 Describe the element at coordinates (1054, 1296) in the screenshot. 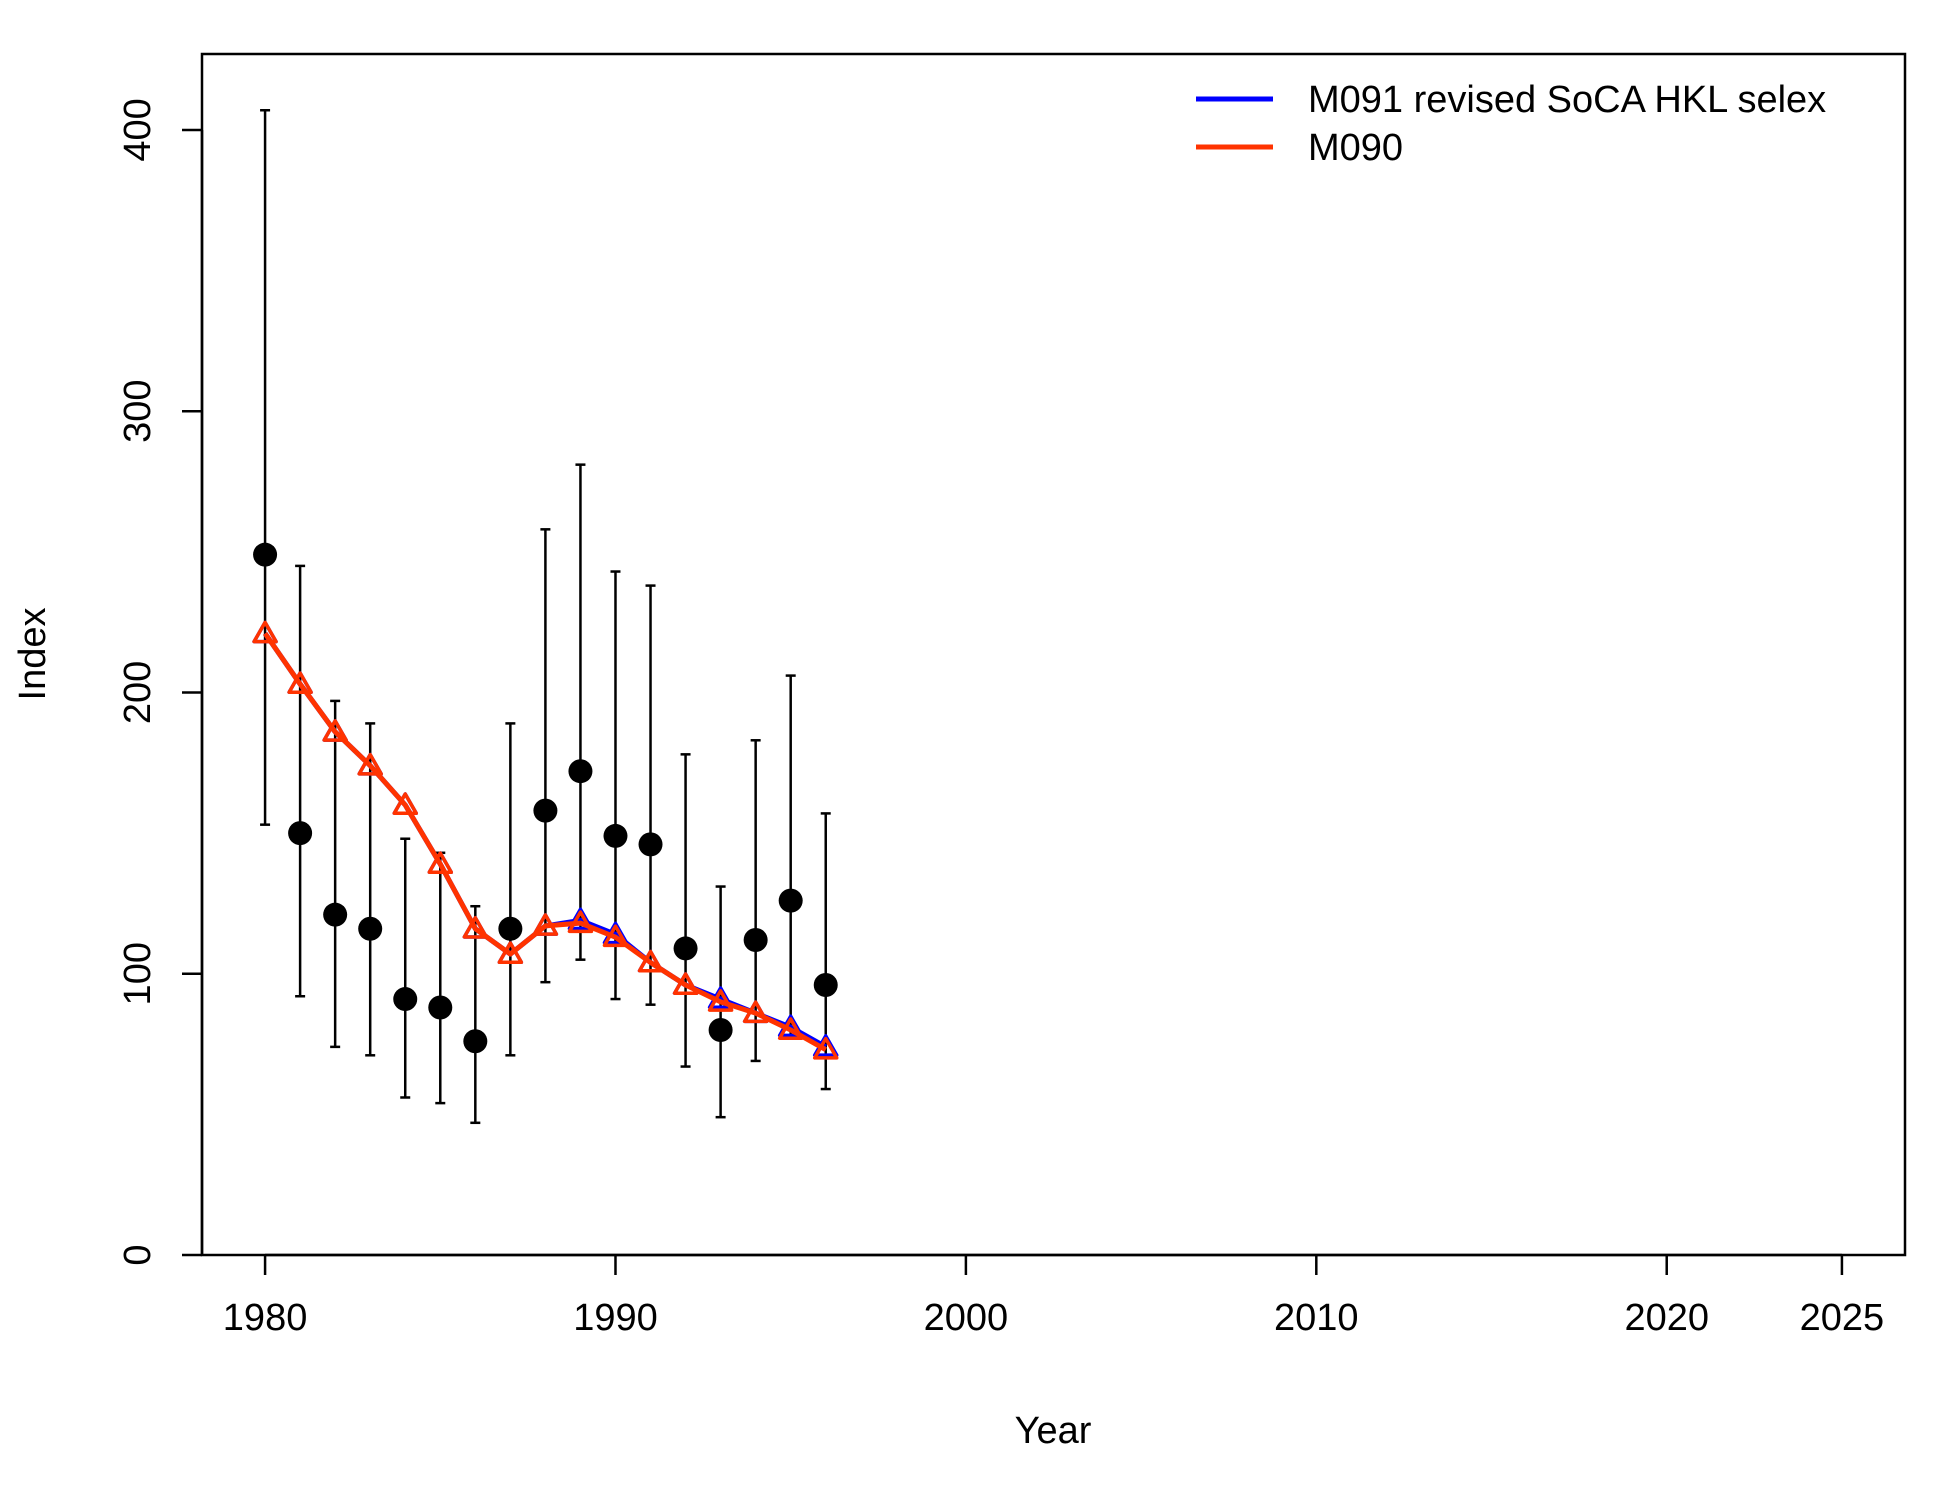

I see `x-axis: 1980 1990 2000 2010 2020 2025` at that location.